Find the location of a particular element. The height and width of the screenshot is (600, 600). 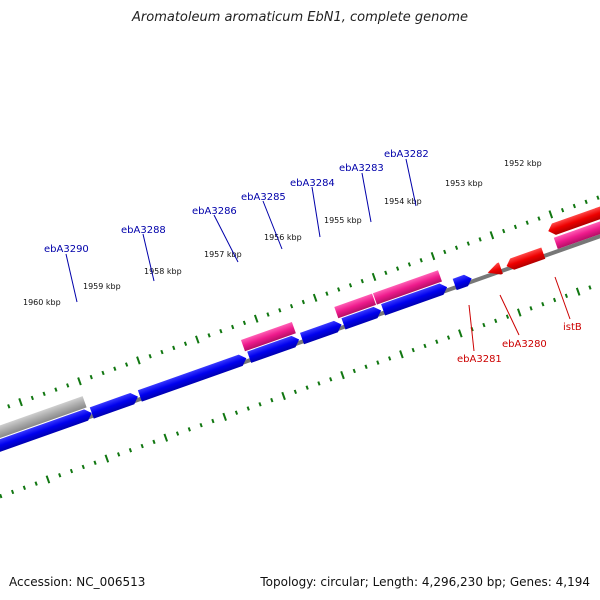

gene-label: ebA3284 is located at coordinates (312, 183).